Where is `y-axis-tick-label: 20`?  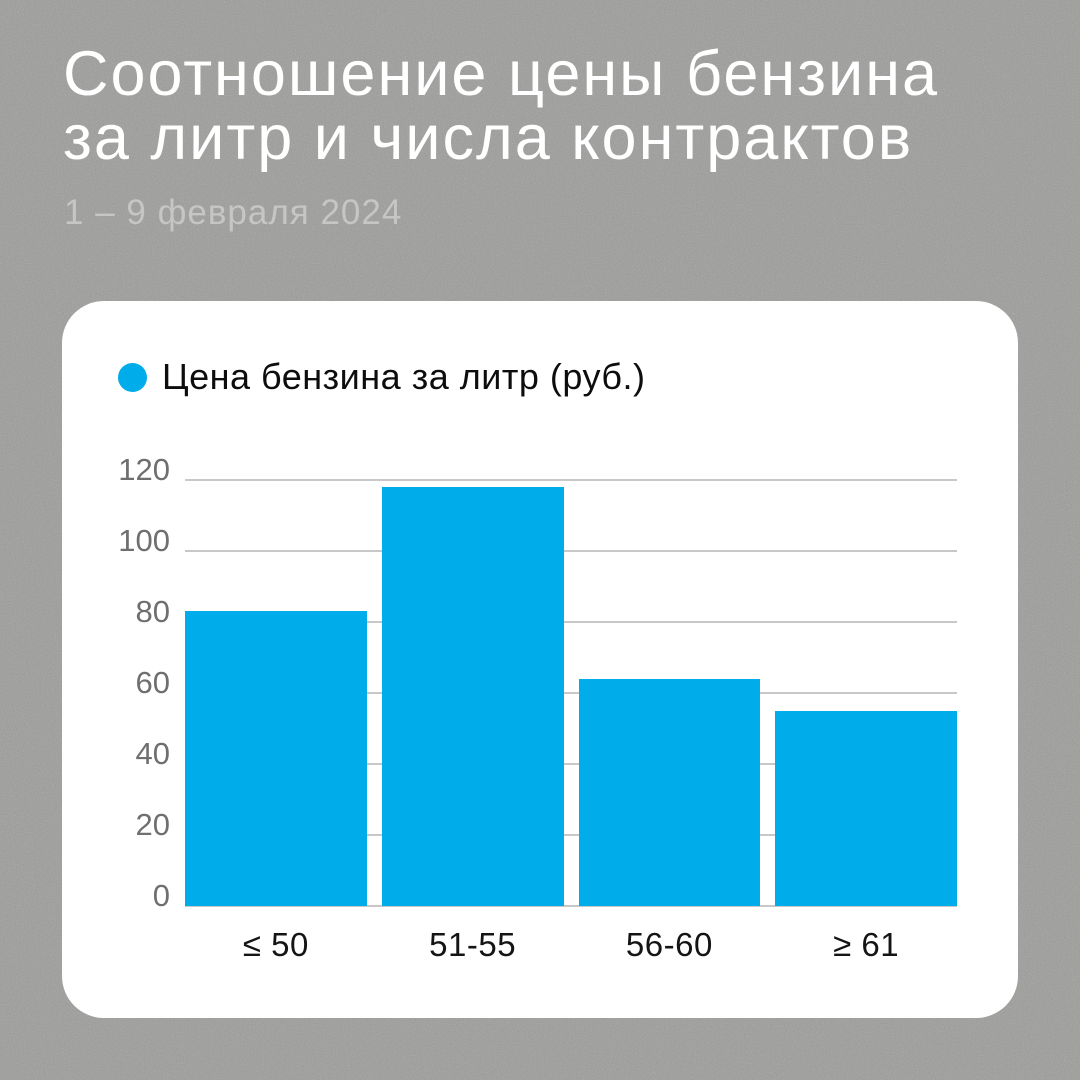 y-axis-tick-label: 20 is located at coordinates (152, 824).